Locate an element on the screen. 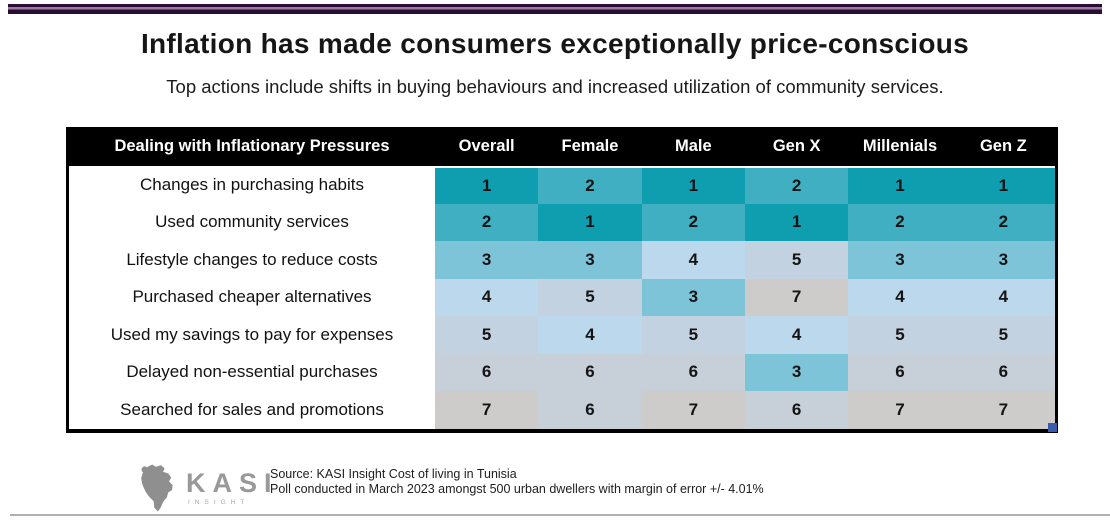  top-accent-bar is located at coordinates (555, 9).